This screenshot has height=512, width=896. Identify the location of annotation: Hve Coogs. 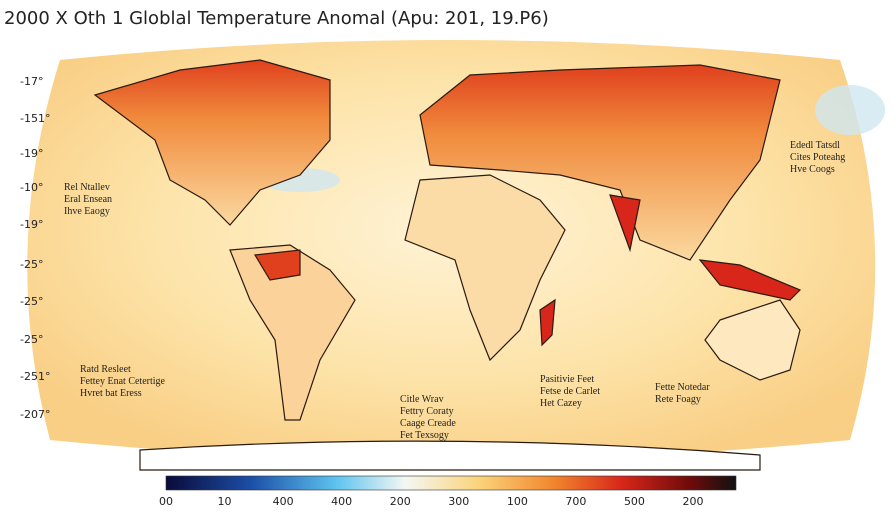
(812, 169).